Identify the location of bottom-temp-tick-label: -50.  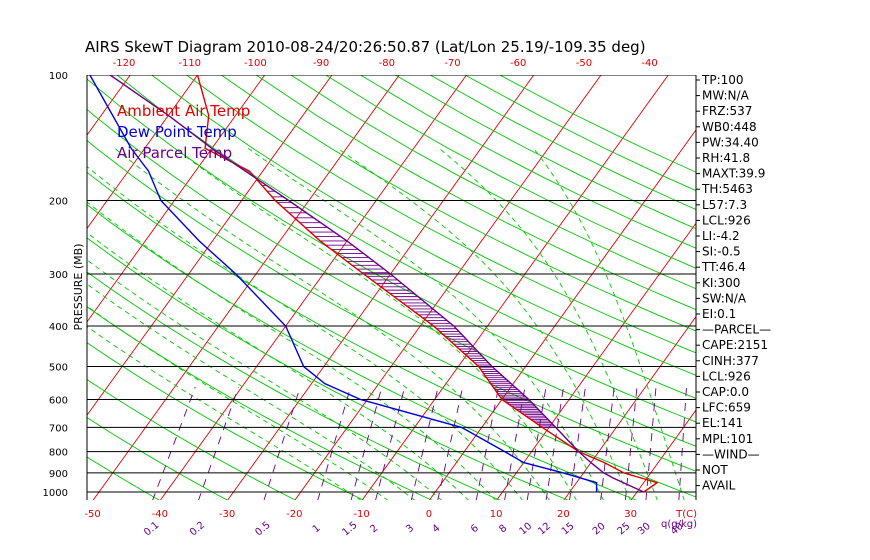
(92, 514).